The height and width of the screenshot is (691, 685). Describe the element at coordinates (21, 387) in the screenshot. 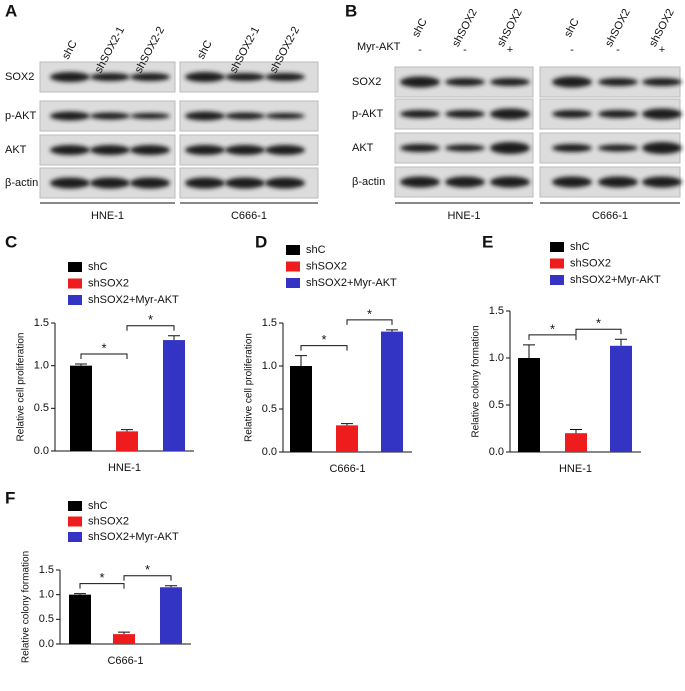

I see `y-axis-label: Relative cell proliferation` at that location.